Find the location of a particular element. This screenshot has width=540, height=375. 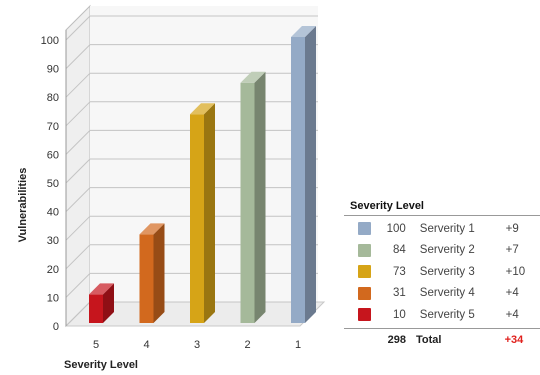

y-tick-label: 60 is located at coordinates (53, 155).